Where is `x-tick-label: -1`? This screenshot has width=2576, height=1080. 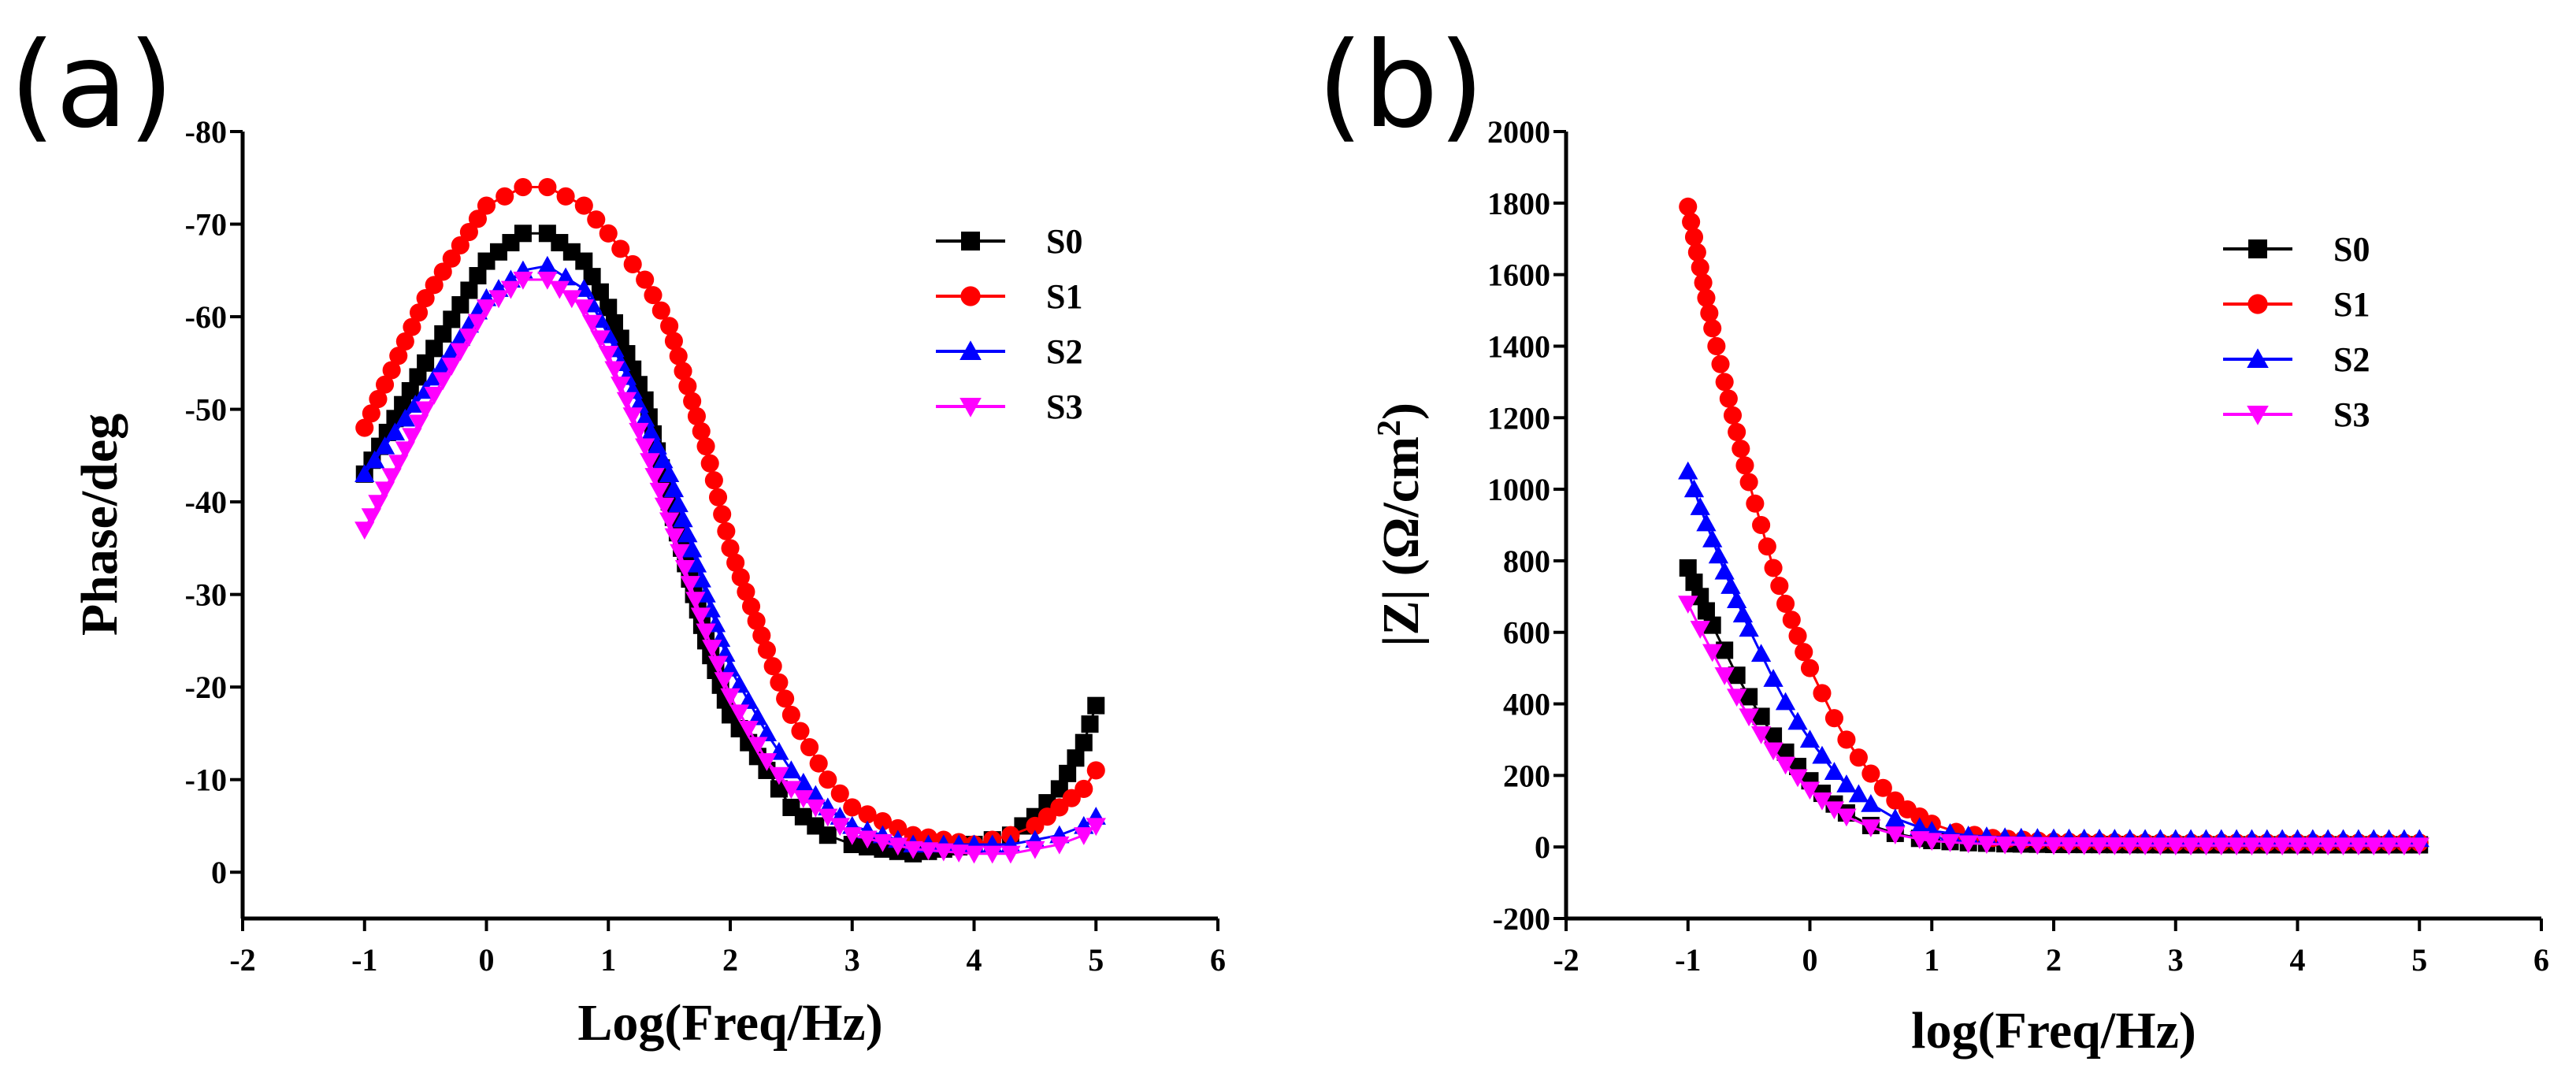
x-tick-label: -1 is located at coordinates (364, 960).